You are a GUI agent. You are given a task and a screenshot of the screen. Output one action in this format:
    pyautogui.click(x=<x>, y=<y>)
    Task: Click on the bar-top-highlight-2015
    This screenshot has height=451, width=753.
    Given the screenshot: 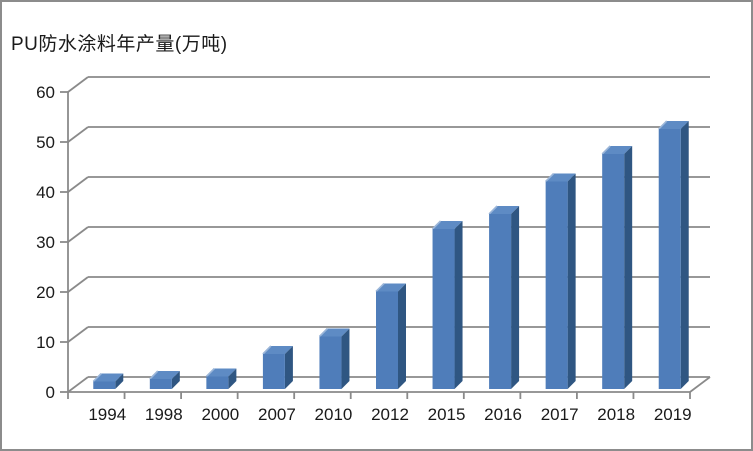 What is the action you would take?
    pyautogui.click(x=436, y=225)
    